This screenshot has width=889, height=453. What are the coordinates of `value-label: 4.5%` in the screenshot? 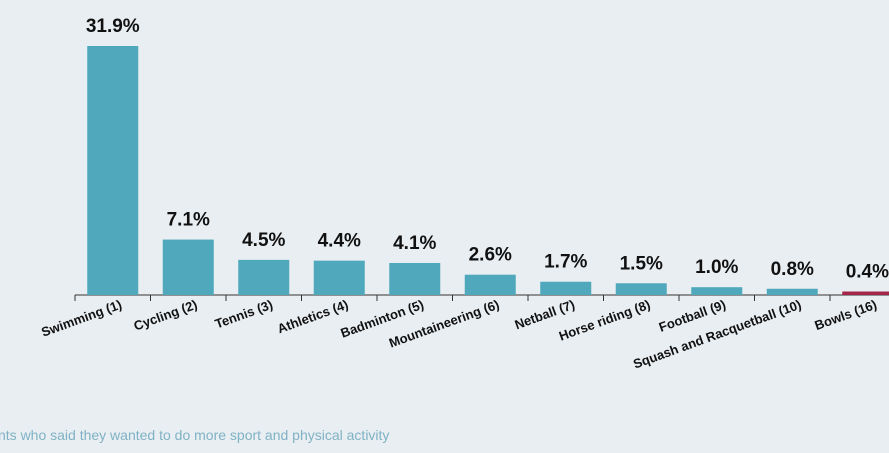 It's located at (263, 240).